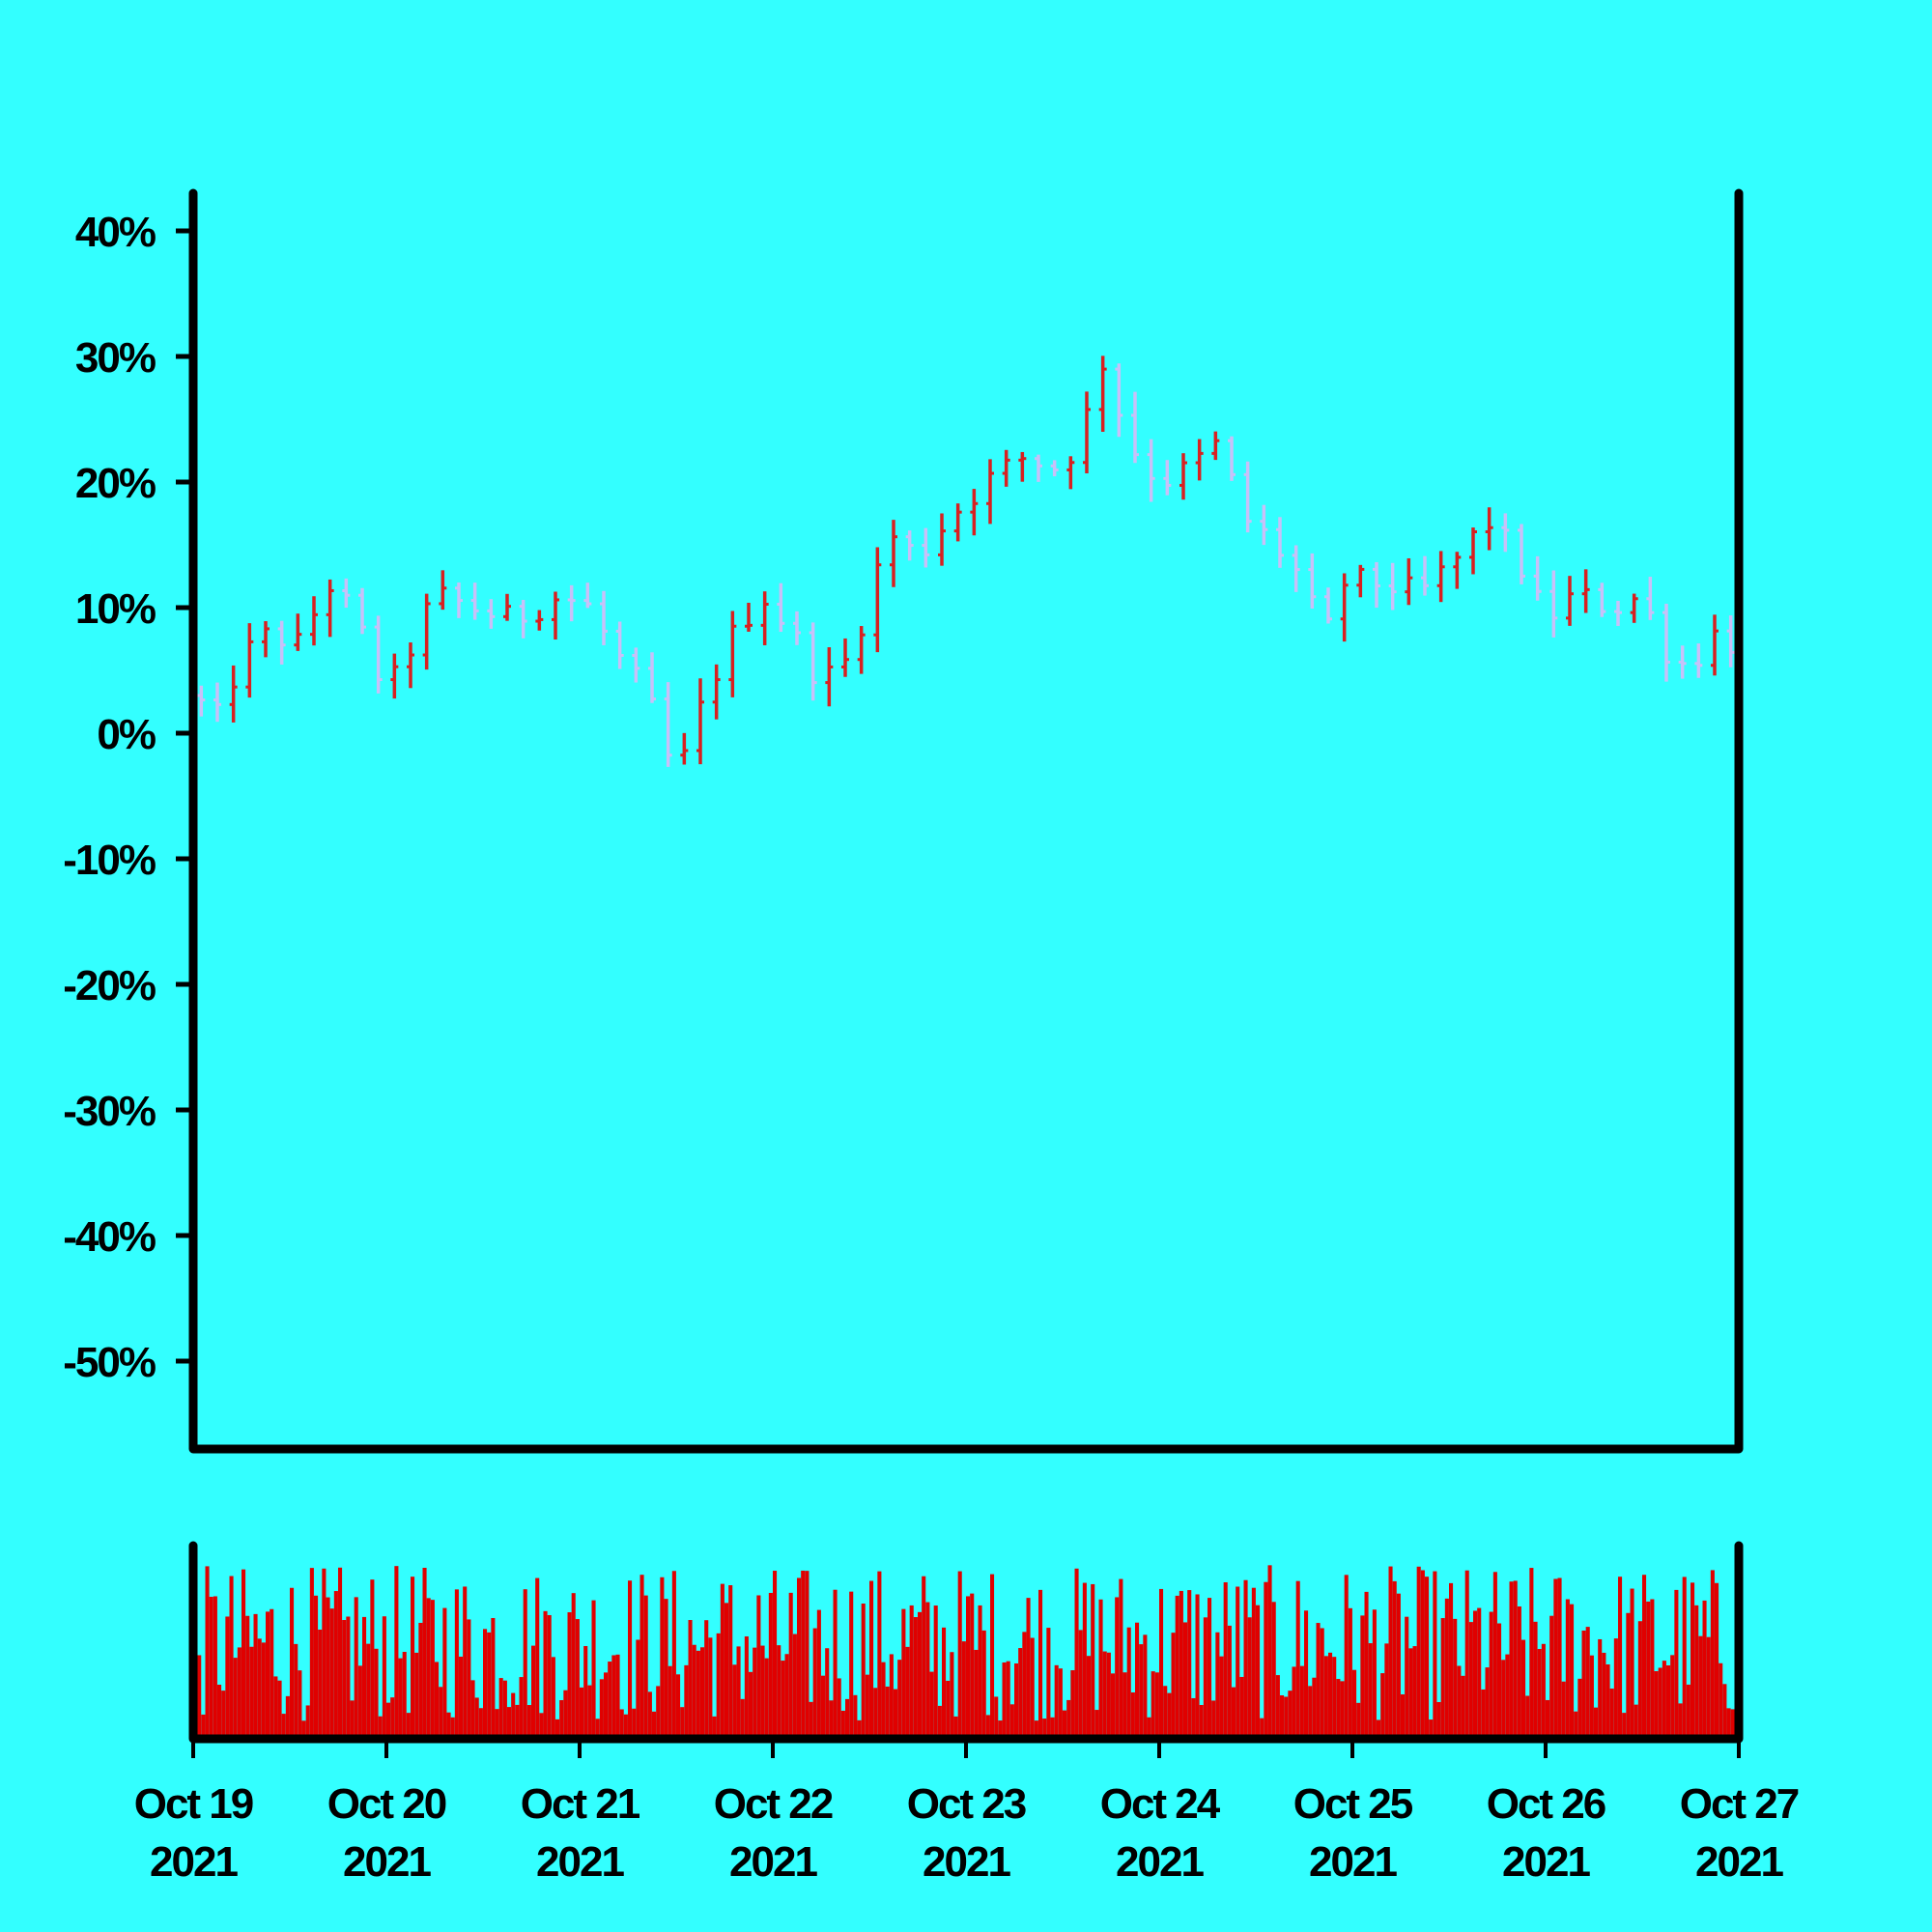 This screenshot has height=1932, width=1932. I want to click on y-tick-label: 20%, so click(115, 483).